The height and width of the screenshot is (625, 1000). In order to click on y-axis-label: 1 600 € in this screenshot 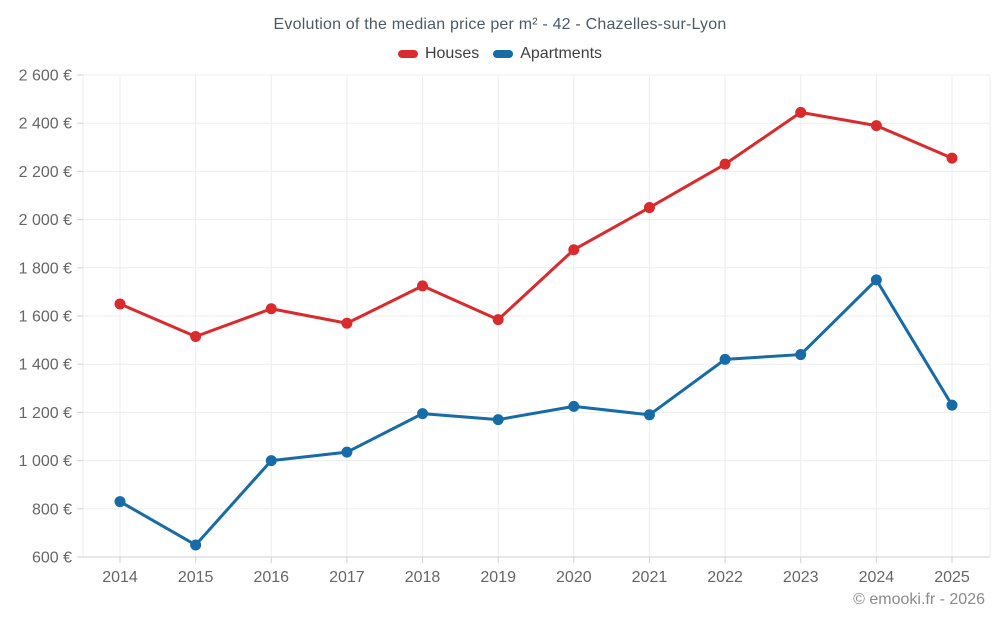, I will do `click(45, 317)`.